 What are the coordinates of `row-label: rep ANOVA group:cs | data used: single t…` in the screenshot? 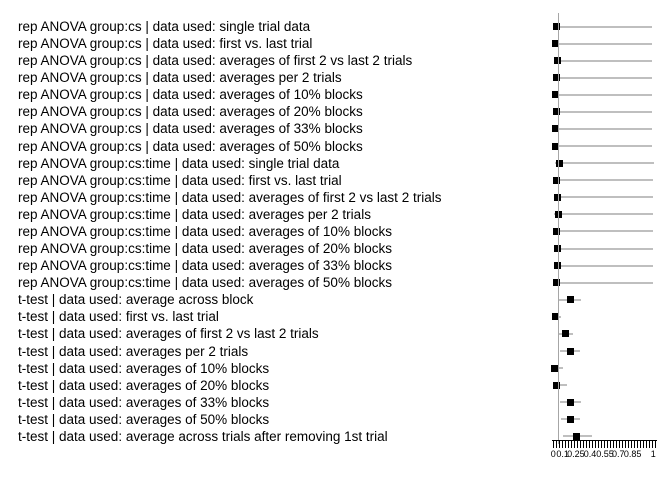 It's located at (164, 26).